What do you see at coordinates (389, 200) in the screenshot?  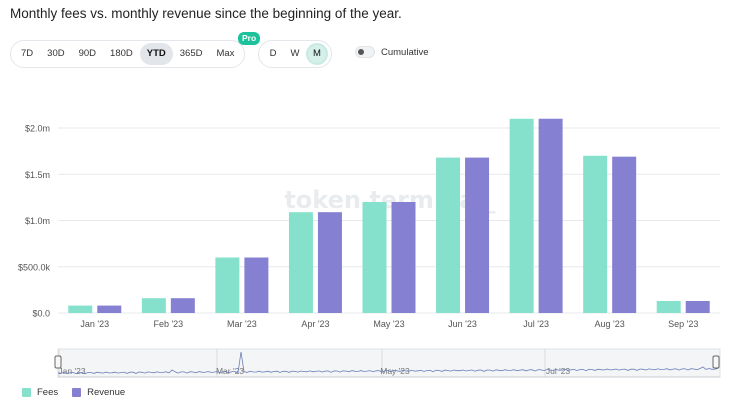 I see `watermark: token terminal_` at bounding box center [389, 200].